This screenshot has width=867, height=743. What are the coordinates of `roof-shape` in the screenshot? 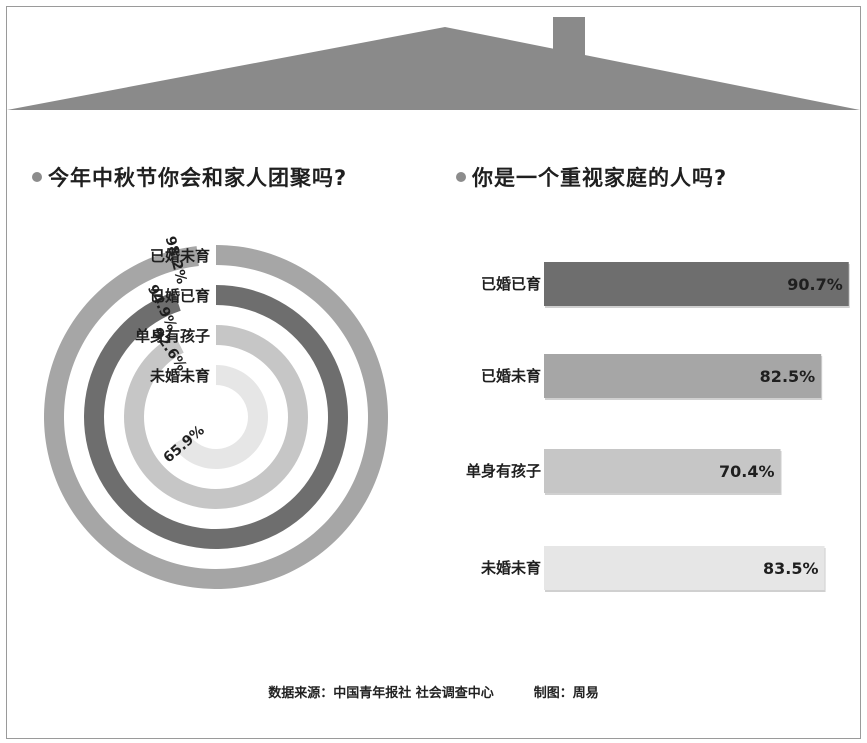 It's located at (433, 68).